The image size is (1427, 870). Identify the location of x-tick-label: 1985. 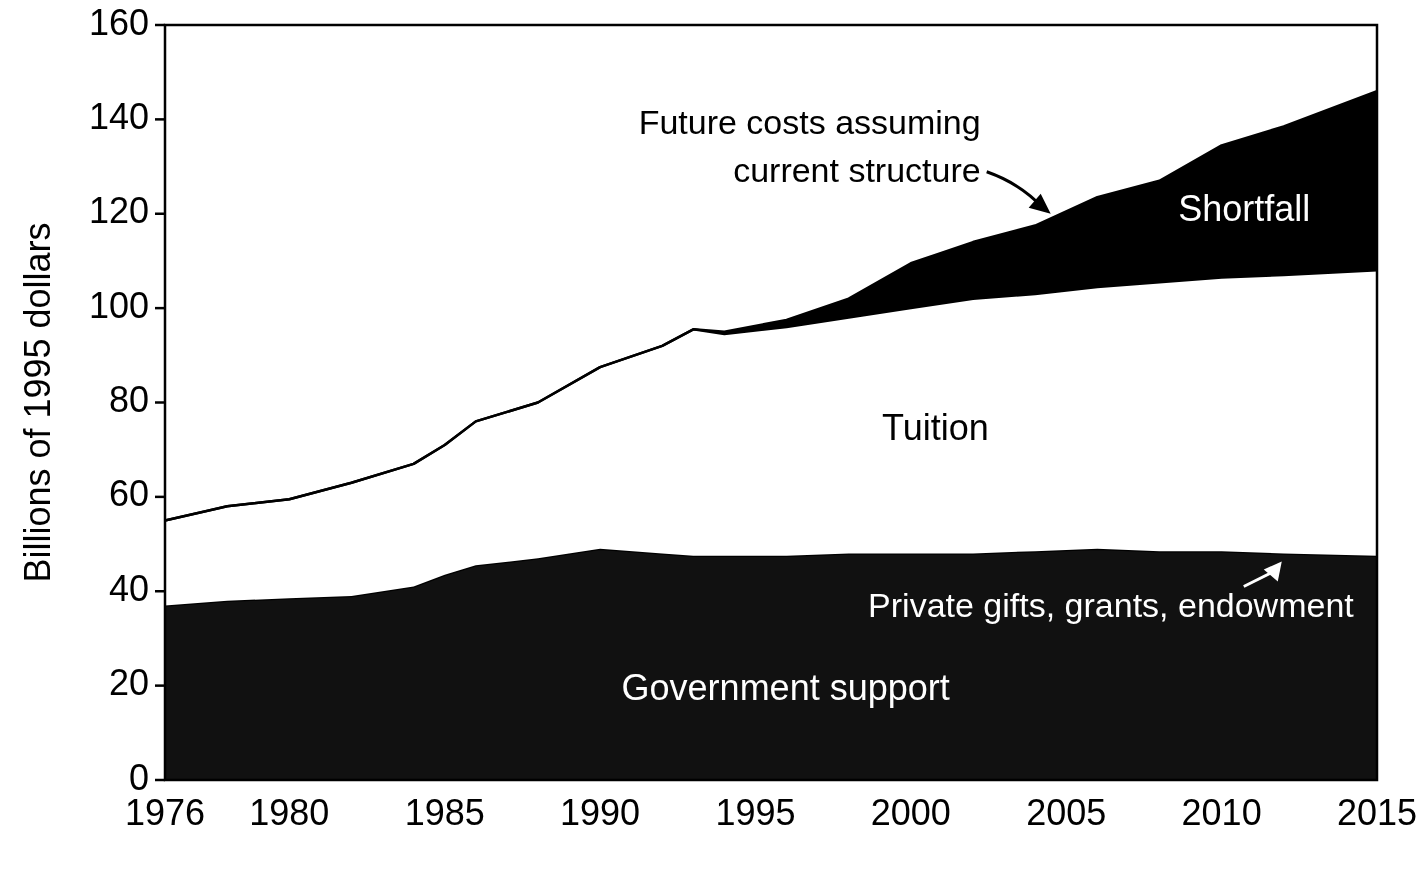
(444, 812).